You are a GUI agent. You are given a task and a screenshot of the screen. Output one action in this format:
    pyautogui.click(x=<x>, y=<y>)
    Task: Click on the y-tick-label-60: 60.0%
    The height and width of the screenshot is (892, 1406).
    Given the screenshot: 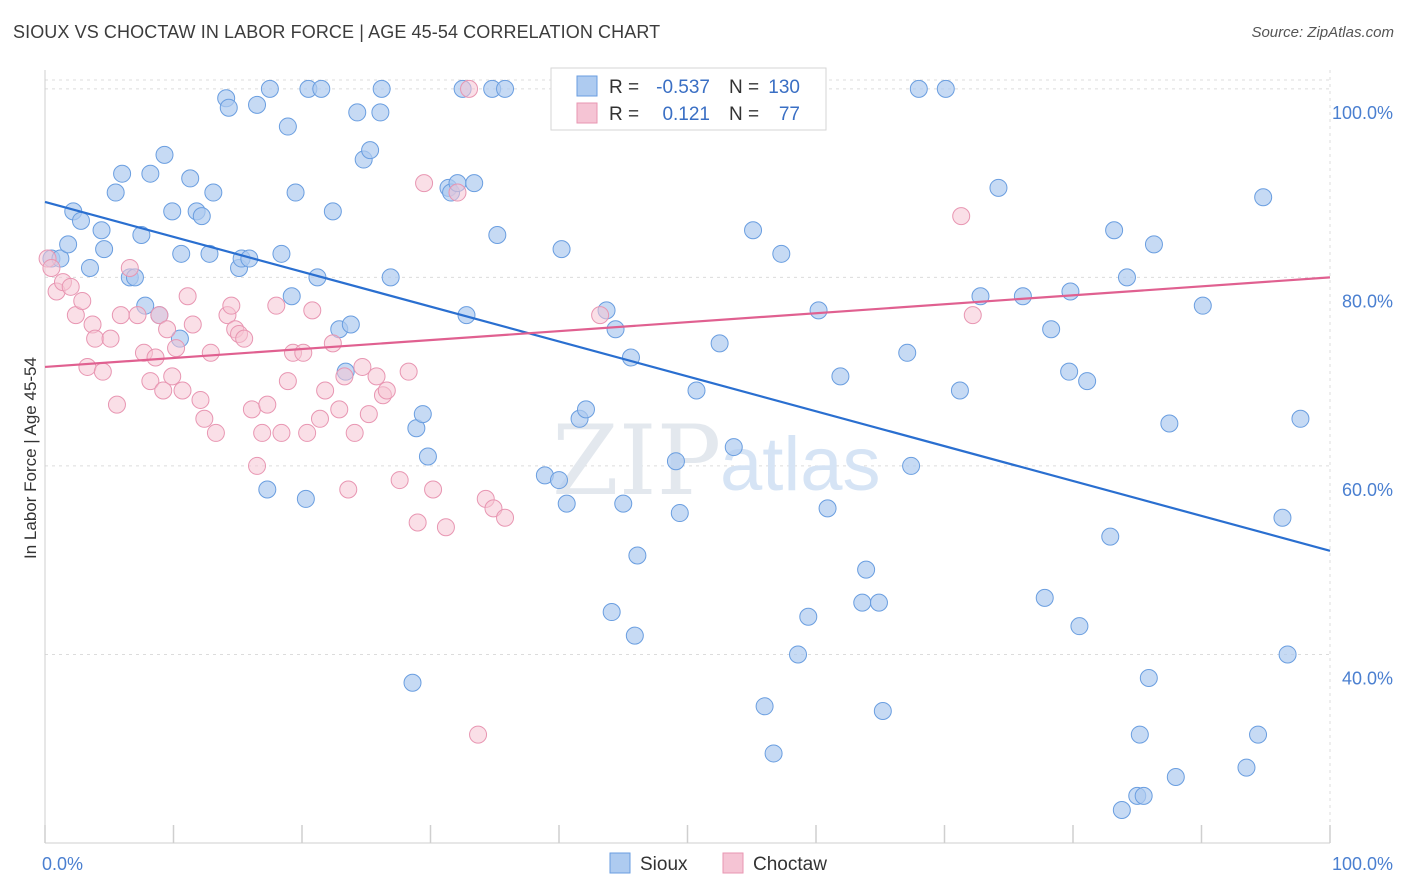 What is the action you would take?
    pyautogui.click(x=1367, y=490)
    